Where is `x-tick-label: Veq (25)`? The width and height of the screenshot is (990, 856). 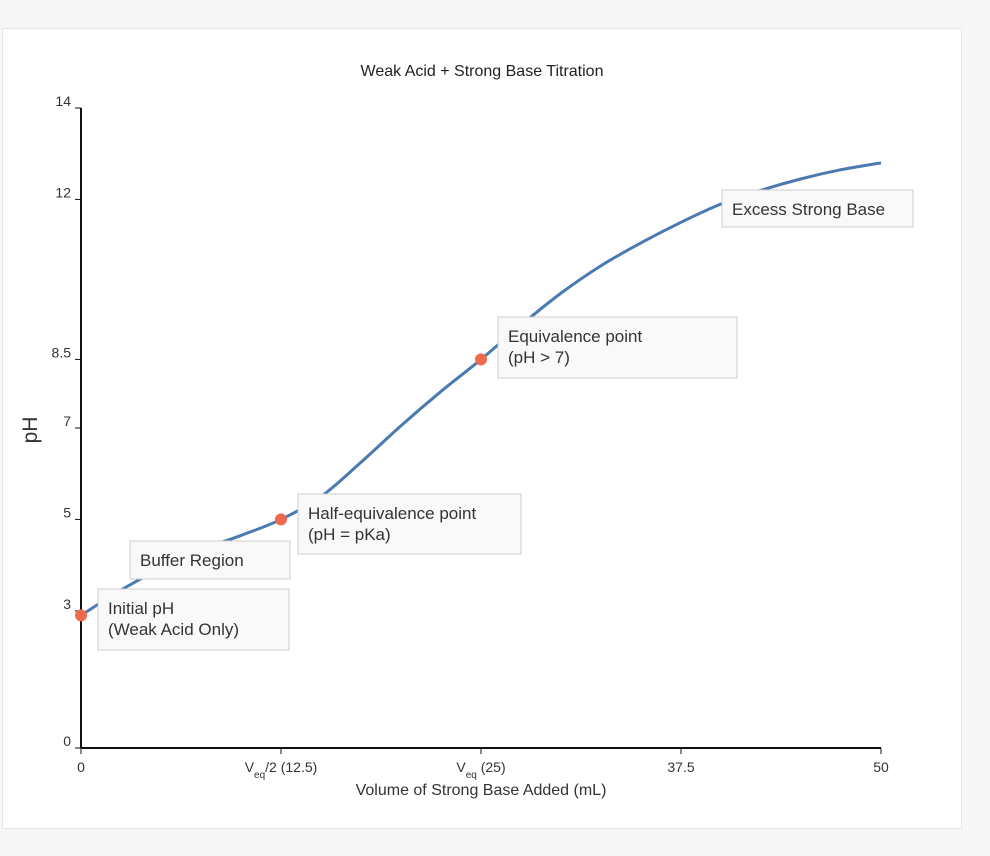
x-tick-label: Veq (25) is located at coordinates (480, 770).